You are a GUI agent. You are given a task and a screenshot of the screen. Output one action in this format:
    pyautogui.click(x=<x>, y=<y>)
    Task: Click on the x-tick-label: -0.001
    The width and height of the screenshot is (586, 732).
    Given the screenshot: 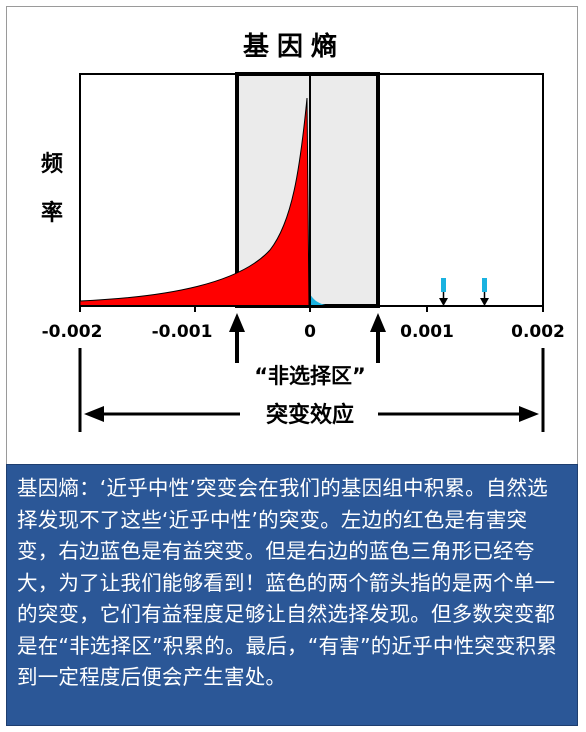 What is the action you would take?
    pyautogui.click(x=182, y=332)
    